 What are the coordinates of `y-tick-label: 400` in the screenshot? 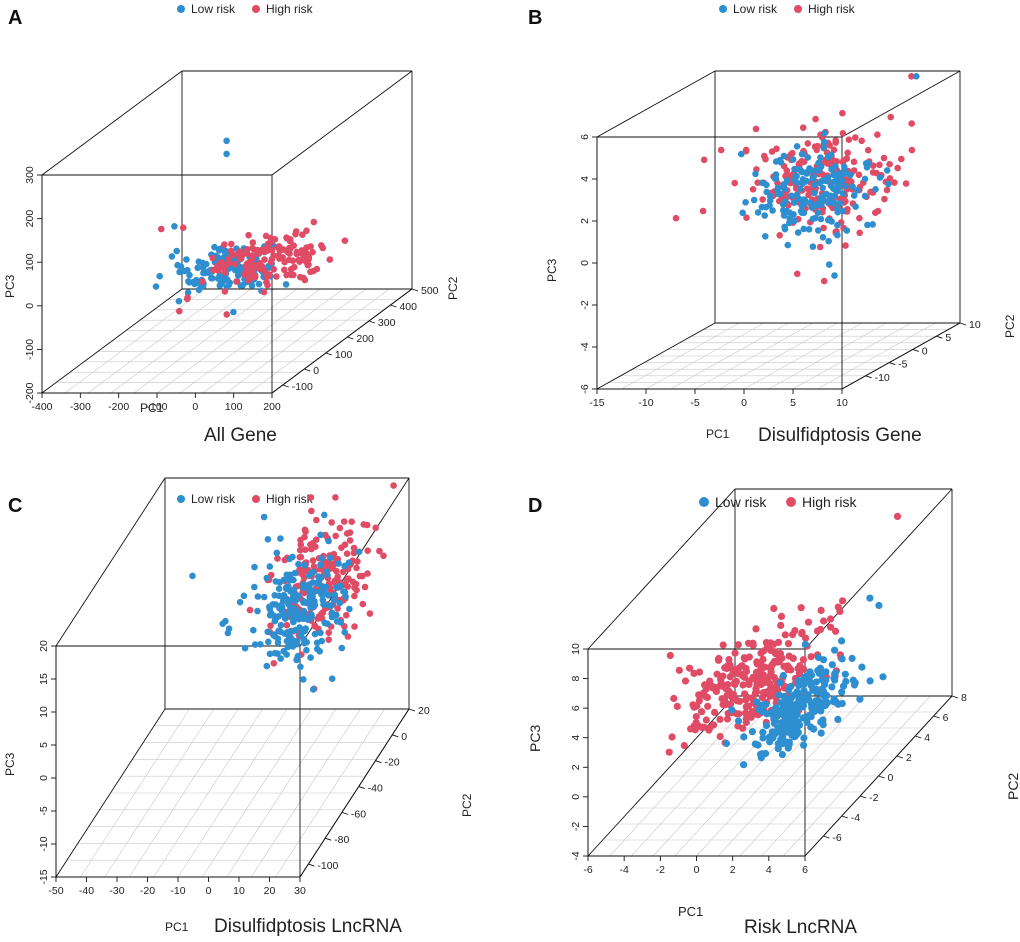 It's located at (408, 307).